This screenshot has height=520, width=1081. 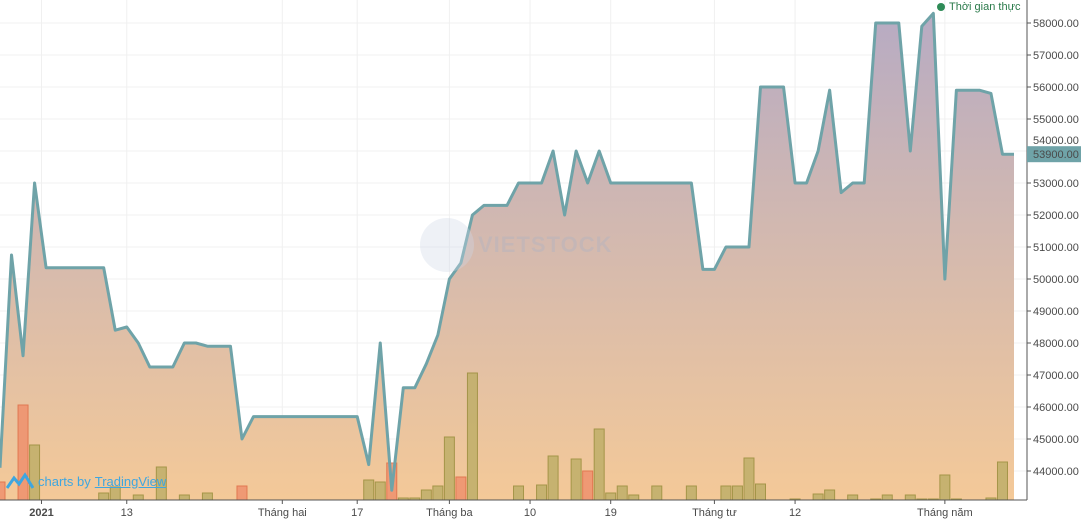 What do you see at coordinates (1056, 56) in the screenshot?
I see `price-tick-label: 57000.00` at bounding box center [1056, 56].